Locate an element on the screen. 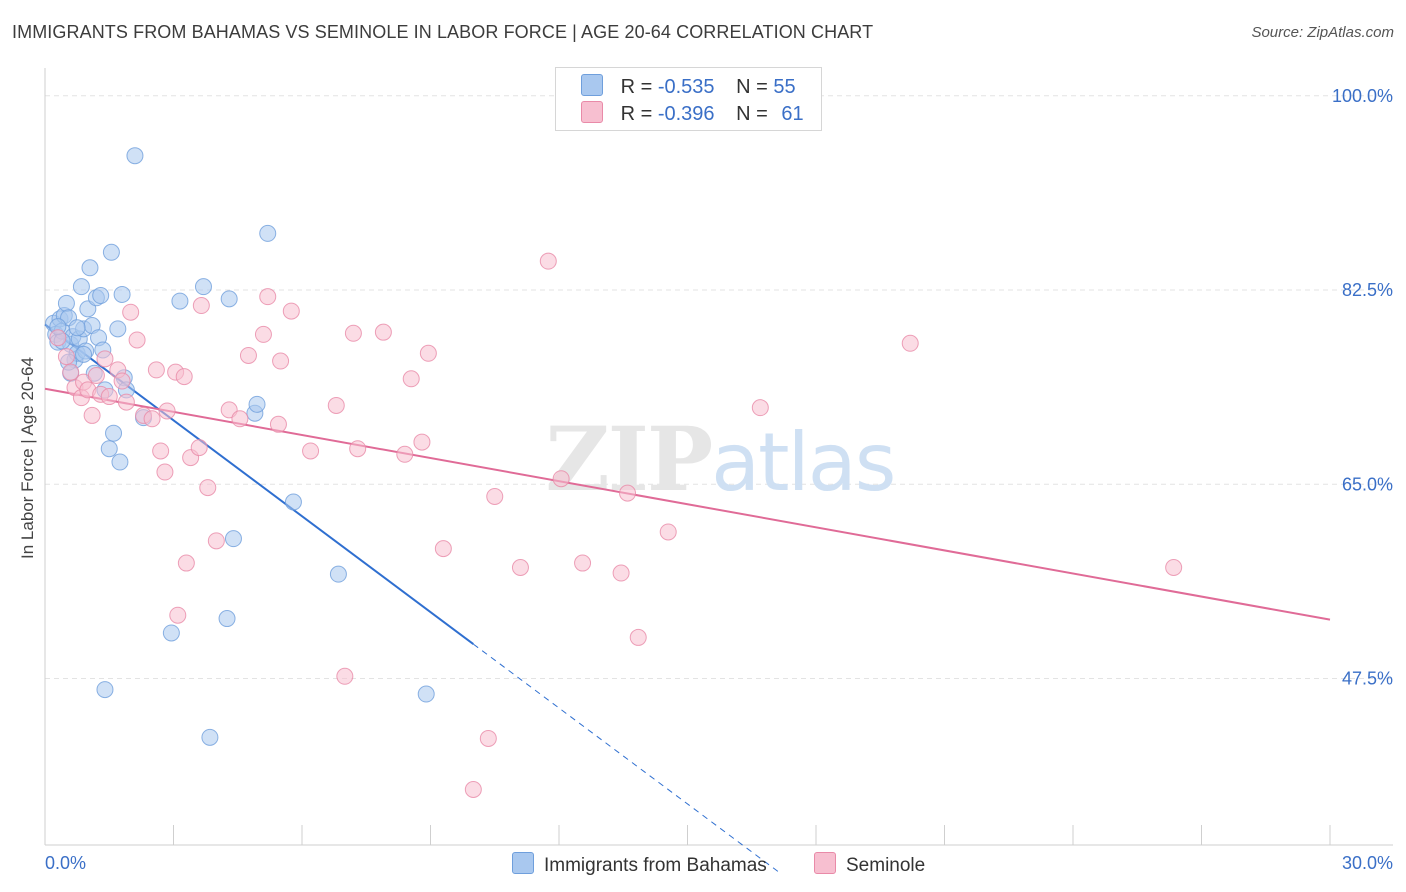 The height and width of the screenshot is (892, 1406). bottom-legend-bahamas: Immigrants from Bahamas is located at coordinates (639, 864).